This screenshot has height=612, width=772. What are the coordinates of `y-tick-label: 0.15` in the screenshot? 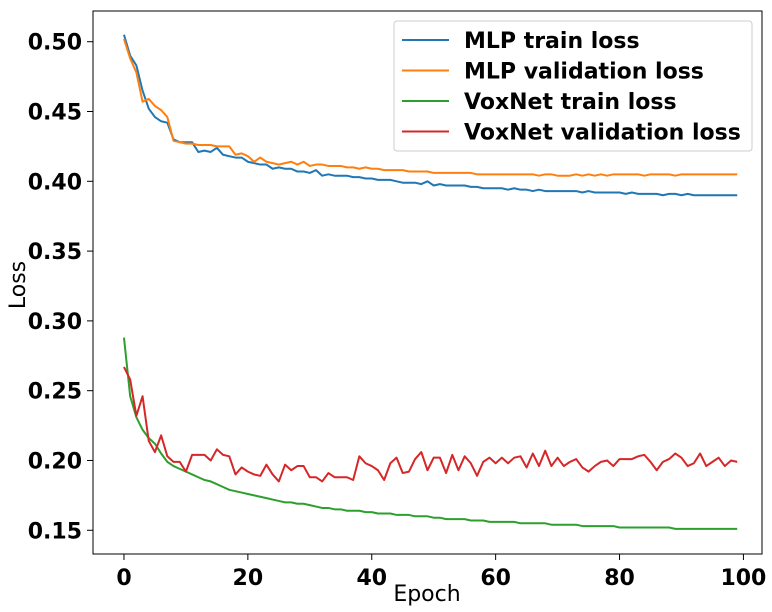 It's located at (55, 531).